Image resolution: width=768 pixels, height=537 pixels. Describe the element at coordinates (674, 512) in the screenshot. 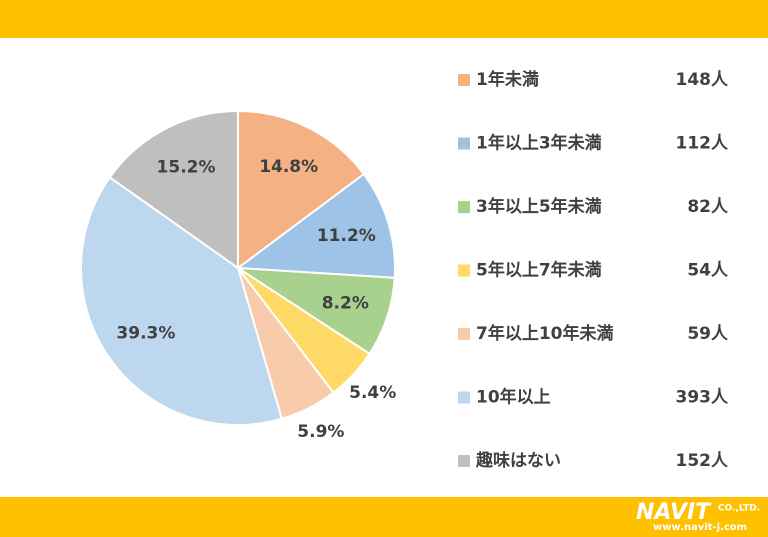

I see `logo: NAVIT` at that location.